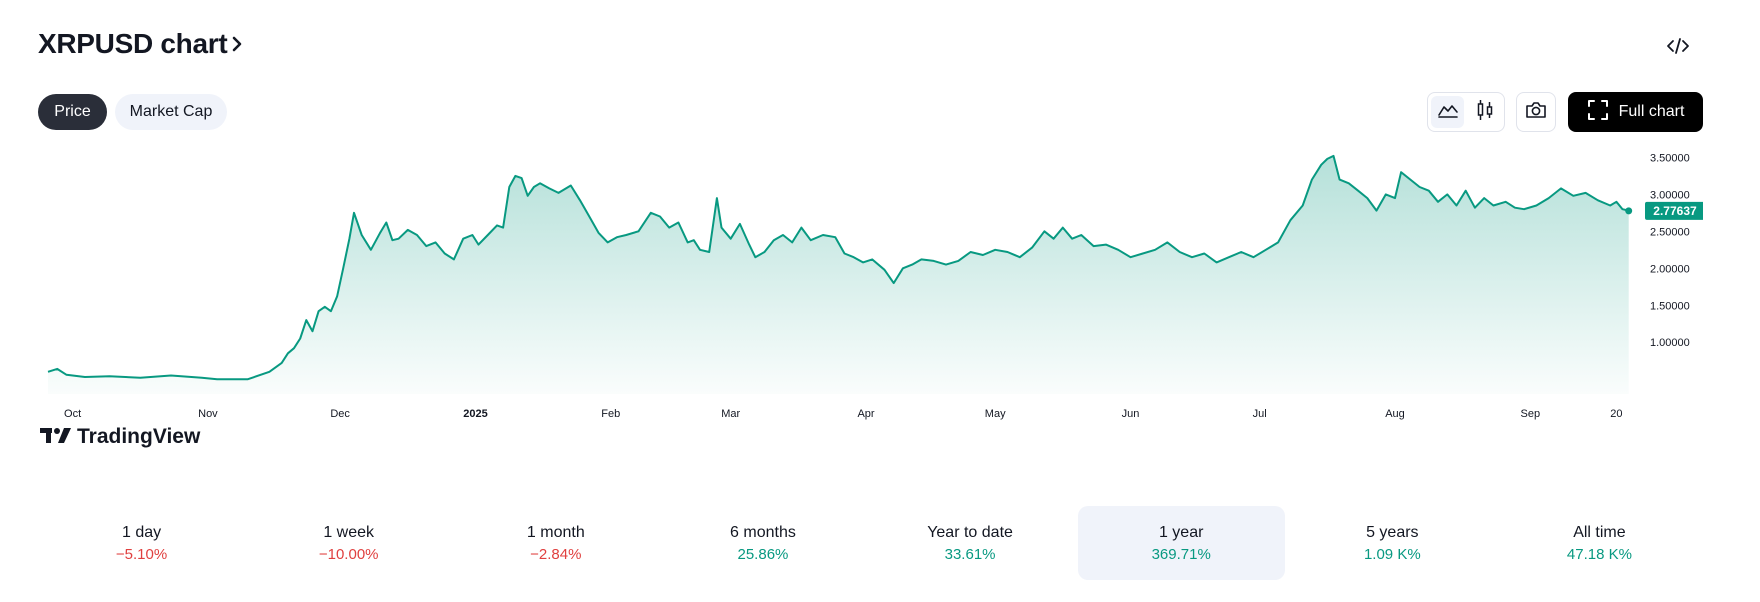 This screenshot has height=602, width=1760. What do you see at coordinates (1670, 343) in the screenshot?
I see `y-tick-label: 1.00000` at bounding box center [1670, 343].